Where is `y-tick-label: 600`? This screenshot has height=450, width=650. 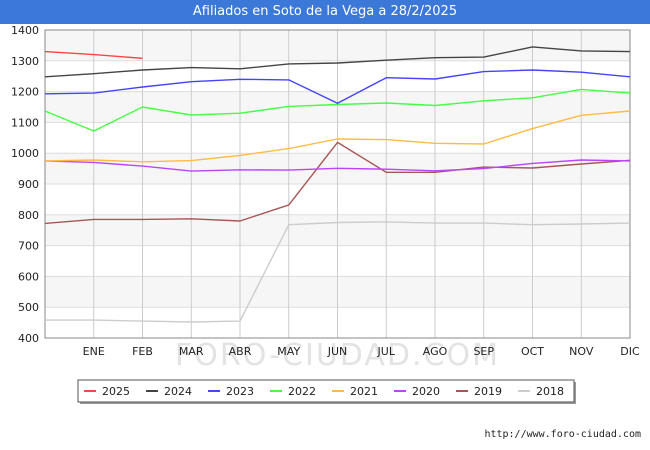 y-tick-label: 600 is located at coordinates (28, 276).